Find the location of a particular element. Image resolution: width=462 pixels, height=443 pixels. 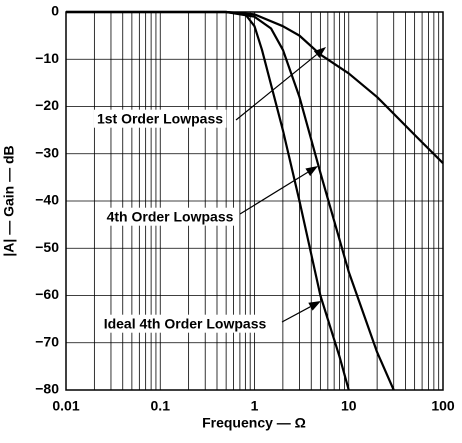

y-tick-label: −70 is located at coordinates (47, 341).